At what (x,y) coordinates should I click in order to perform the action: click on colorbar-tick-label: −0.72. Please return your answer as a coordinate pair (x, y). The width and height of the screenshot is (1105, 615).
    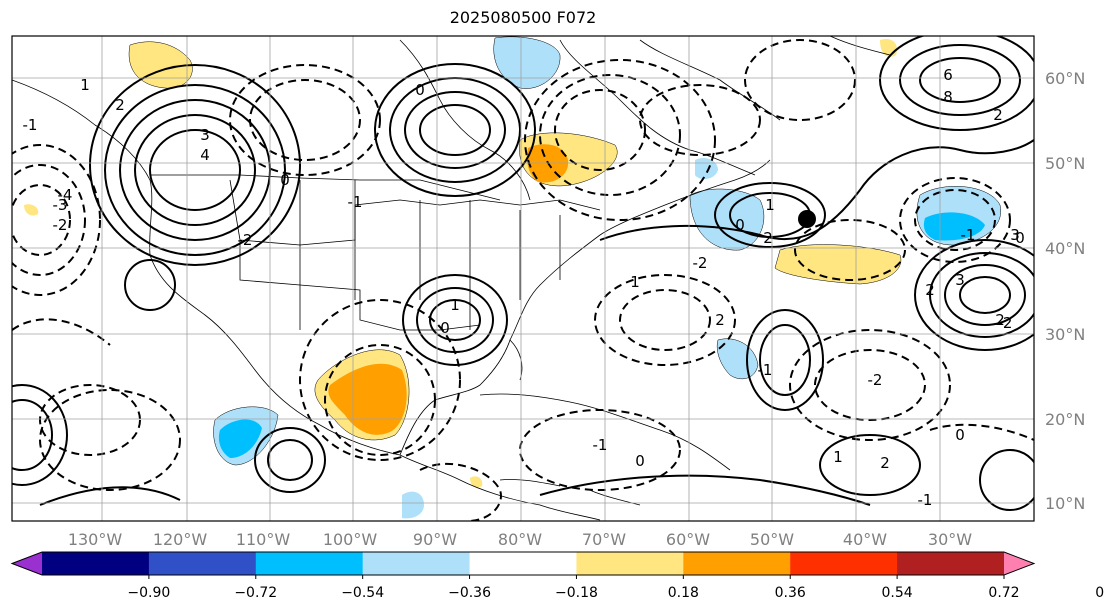
    Looking at the image, I should click on (255, 593).